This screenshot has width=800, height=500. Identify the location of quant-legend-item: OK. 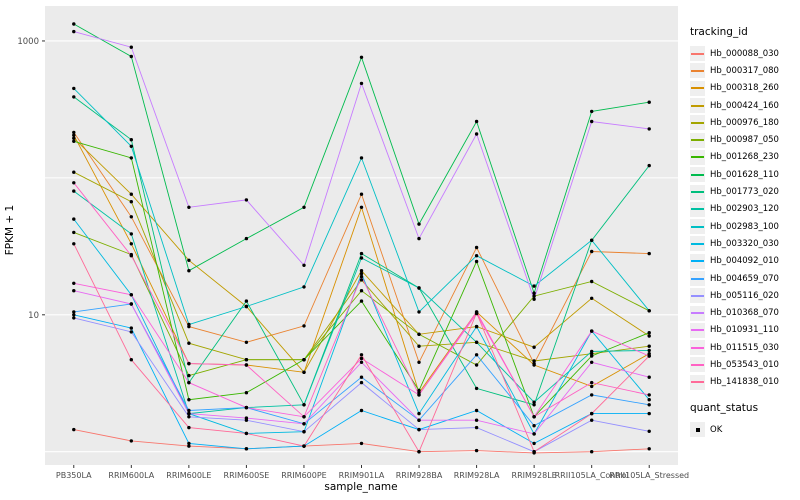
(745, 429).